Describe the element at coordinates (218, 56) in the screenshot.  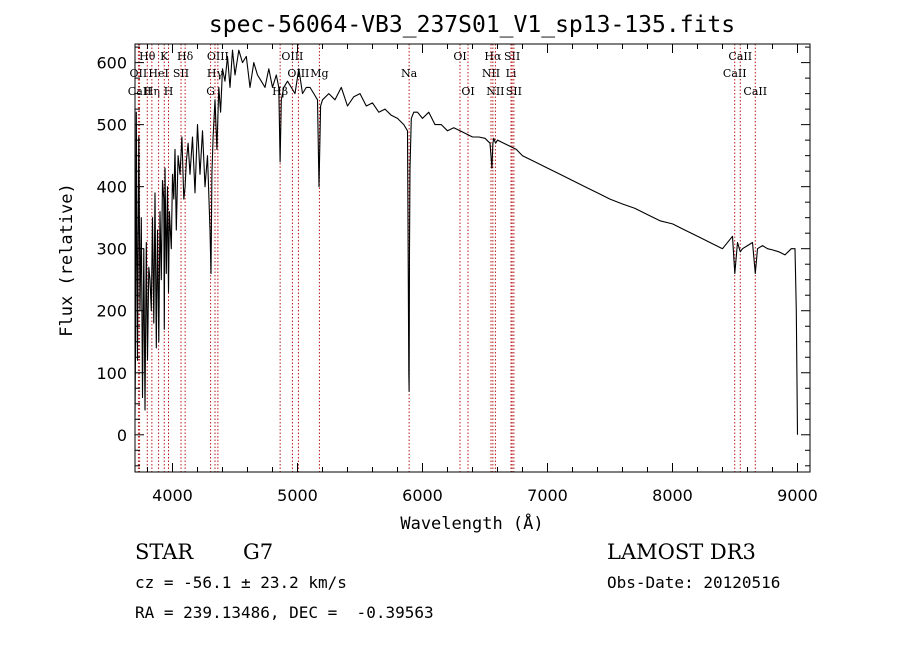
I see `marker-label-9: OIII` at that location.